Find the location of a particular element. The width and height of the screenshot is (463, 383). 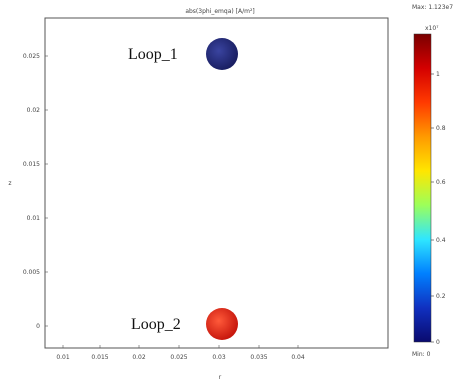

y-tick-label: 0 is located at coordinates (38, 326).